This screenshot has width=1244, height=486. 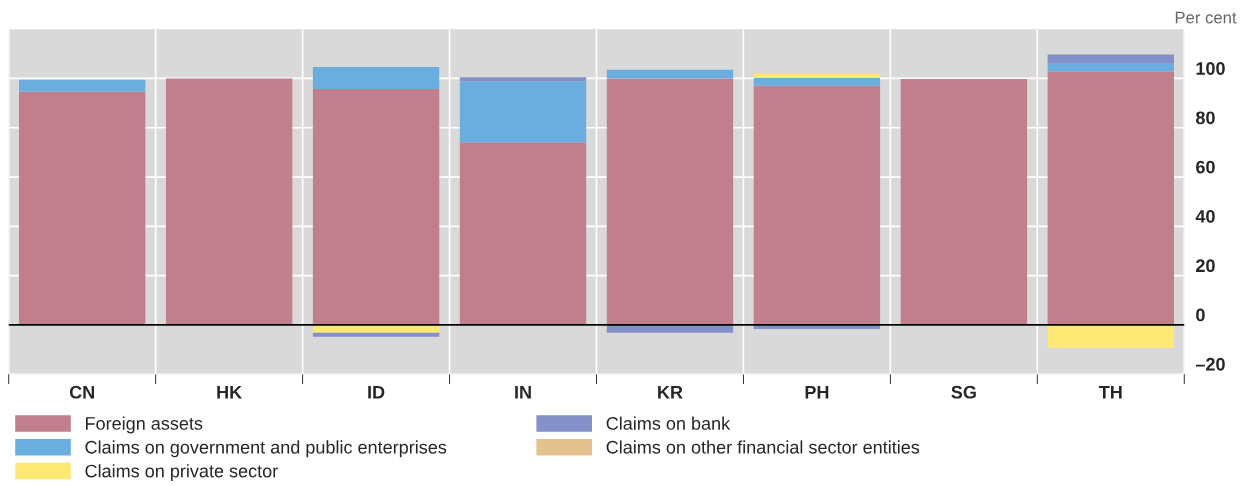 What do you see at coordinates (1205, 216) in the screenshot?
I see `y-tick-label: 40` at bounding box center [1205, 216].